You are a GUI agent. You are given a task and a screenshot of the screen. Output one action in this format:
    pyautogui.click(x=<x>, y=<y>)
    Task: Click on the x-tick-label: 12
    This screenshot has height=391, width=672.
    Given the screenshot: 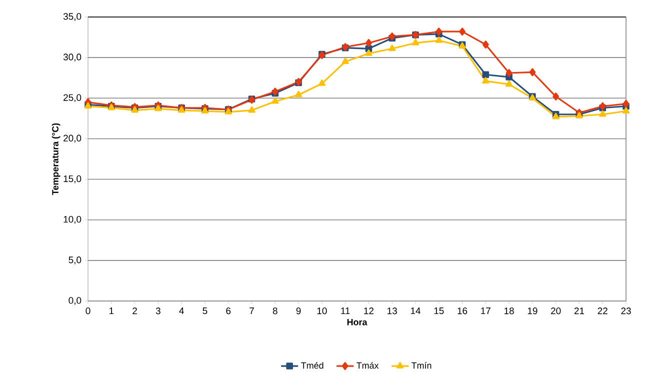 What is the action you would take?
    pyautogui.click(x=369, y=311)
    